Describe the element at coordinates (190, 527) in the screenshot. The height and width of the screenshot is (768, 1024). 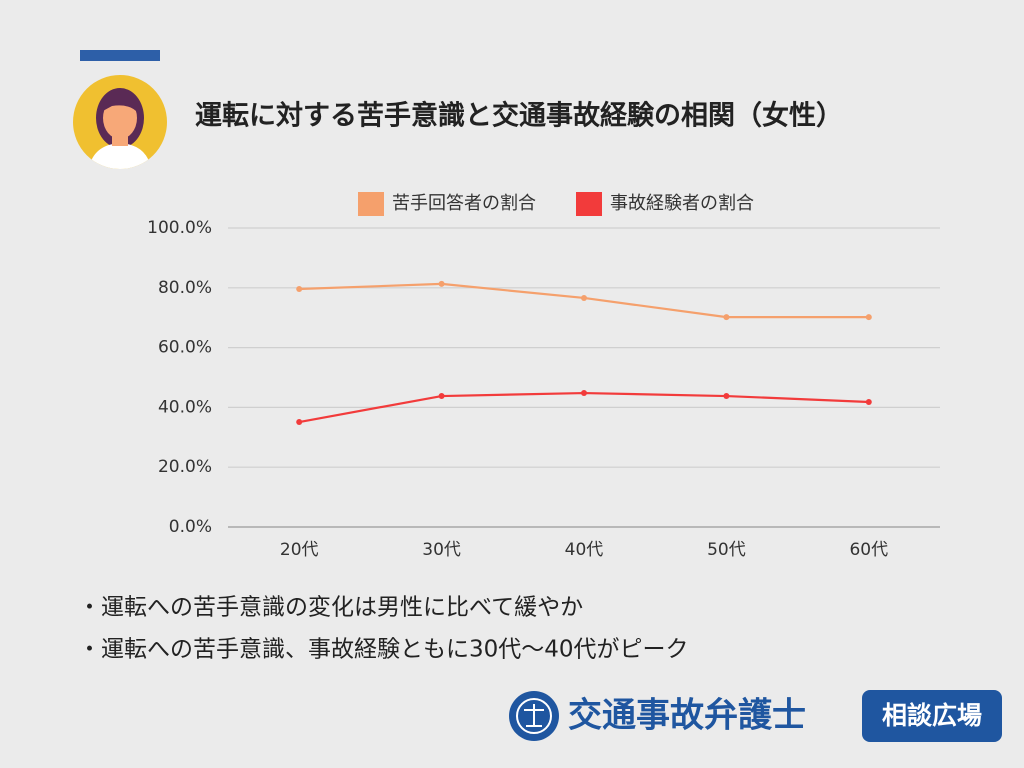
I see `y-tick-label: 0.0%` at that location.